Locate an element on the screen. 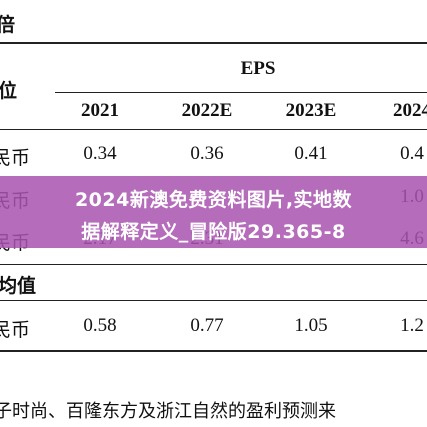 This screenshot has height=427, width=427. section-label: 均值 is located at coordinates (18, 286).